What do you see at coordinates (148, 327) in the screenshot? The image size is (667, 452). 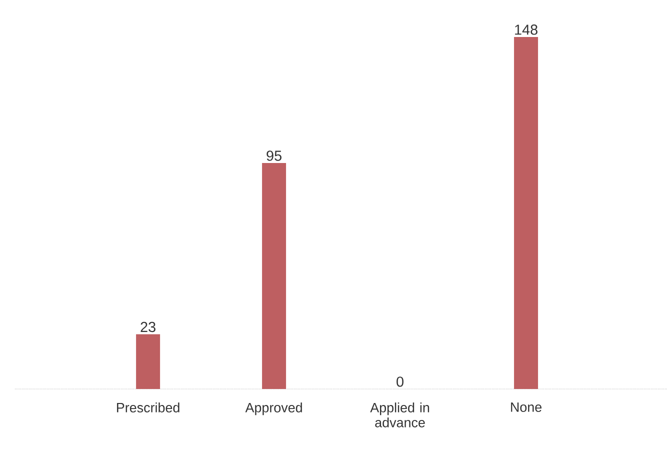 I see `data-label: 23` at bounding box center [148, 327].